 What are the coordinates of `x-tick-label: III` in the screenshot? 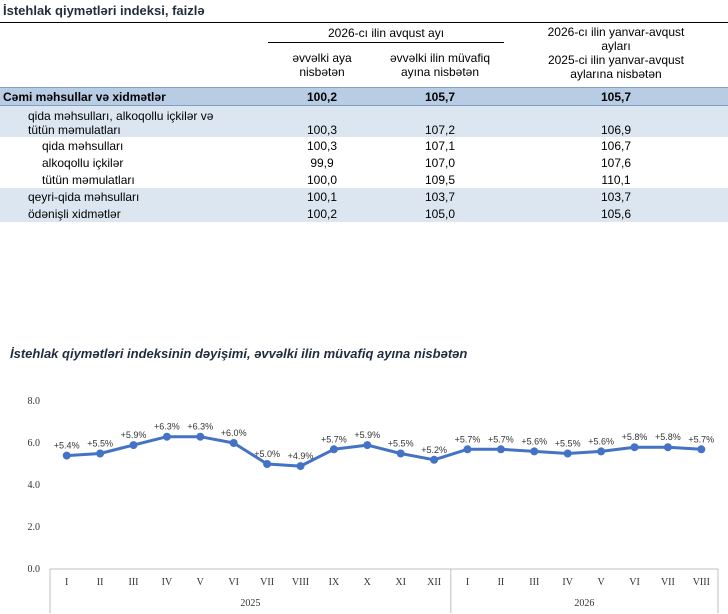 It's located at (534, 582).